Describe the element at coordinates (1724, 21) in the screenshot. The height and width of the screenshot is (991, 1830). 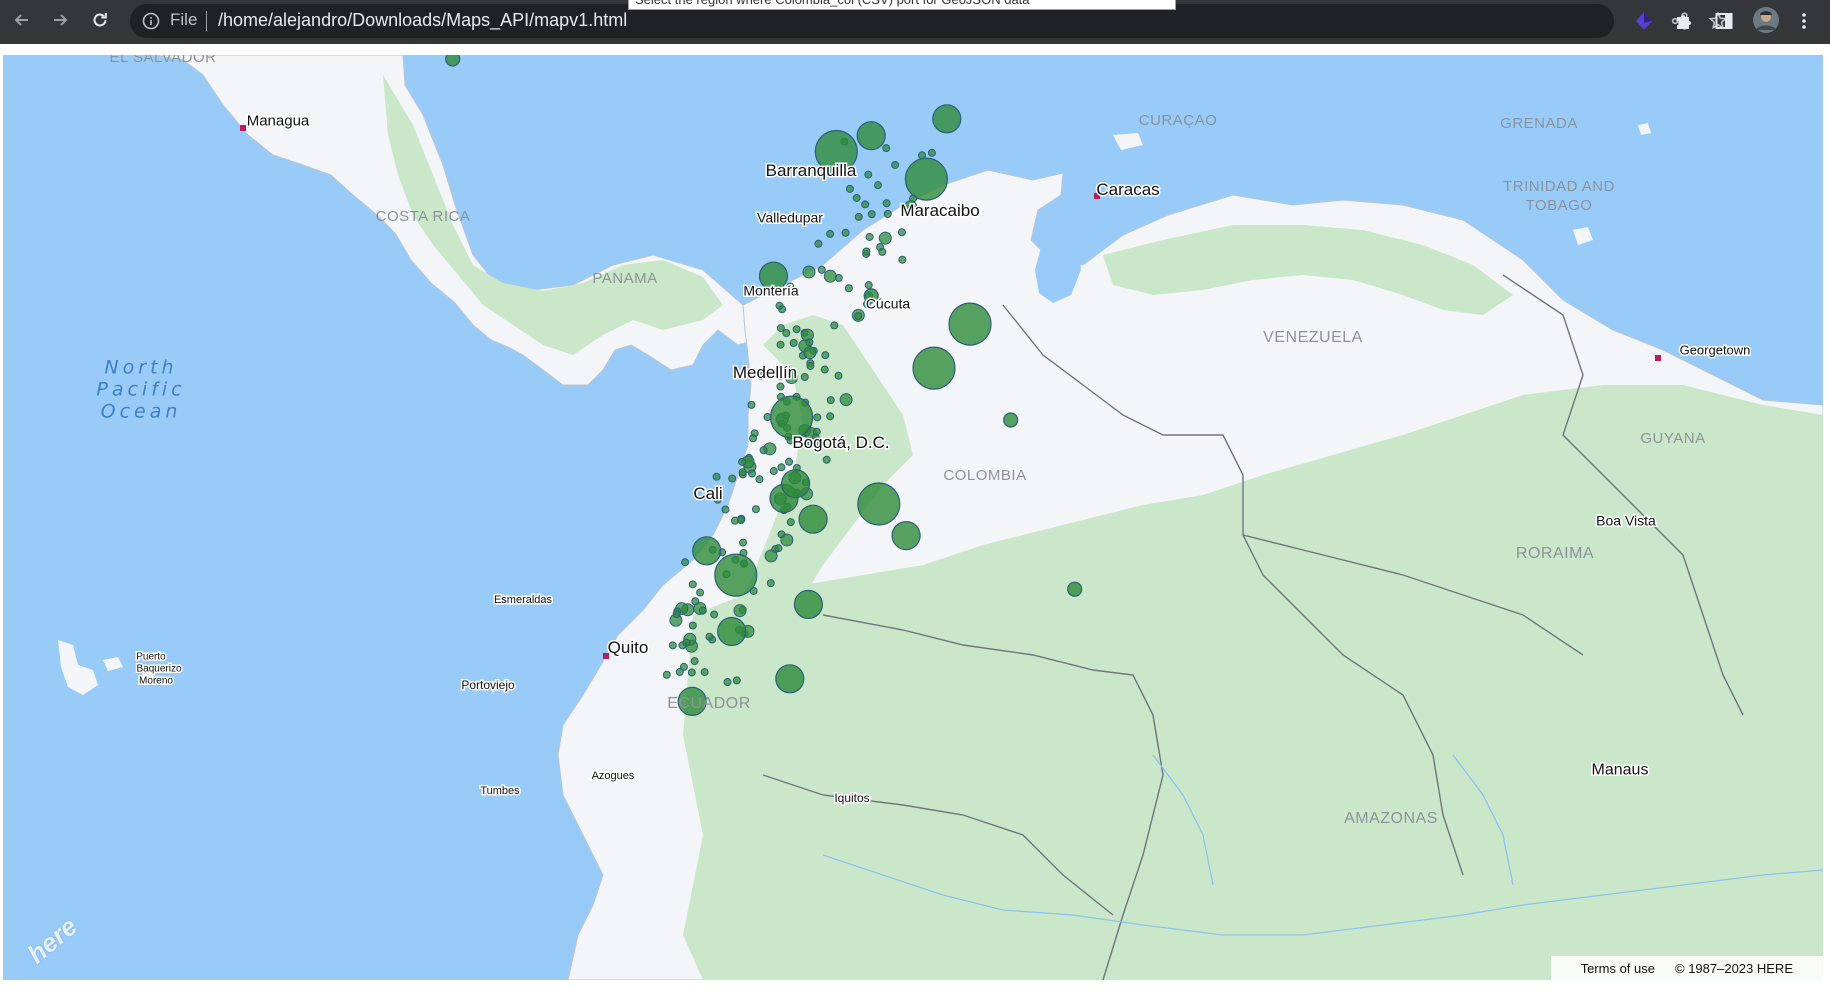
I see `side-panel-button` at that location.